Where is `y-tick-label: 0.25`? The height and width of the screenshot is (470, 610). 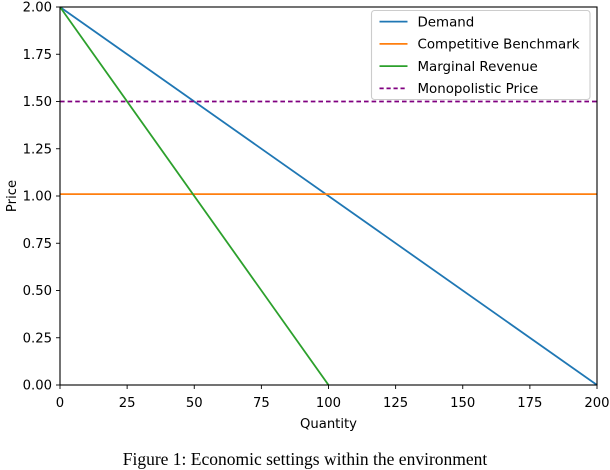 y-tick-label: 0.25 is located at coordinates (37, 338).